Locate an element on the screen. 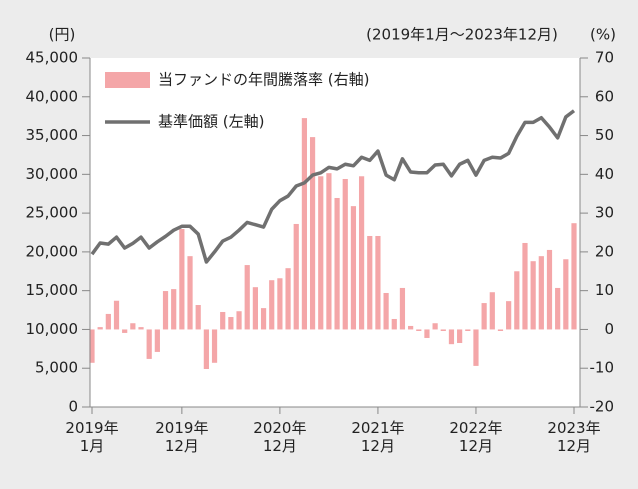 The height and width of the screenshot is (489, 638). y-tick-label: 35,000 is located at coordinates (52, 135).